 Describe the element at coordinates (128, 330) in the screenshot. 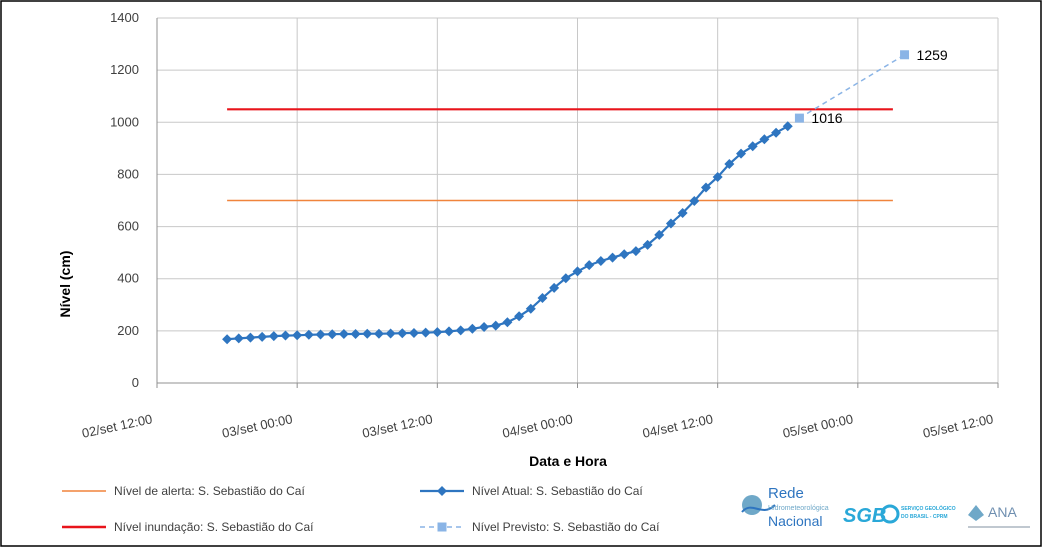

I see `y-tick-label: 200` at that location.